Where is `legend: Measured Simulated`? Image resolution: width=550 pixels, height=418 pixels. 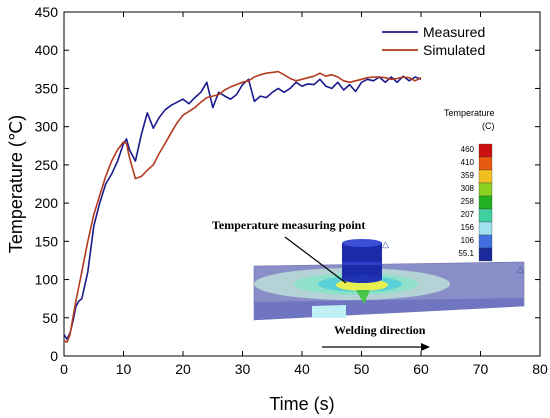 legend: Measured Simulated is located at coordinates (433, 41).